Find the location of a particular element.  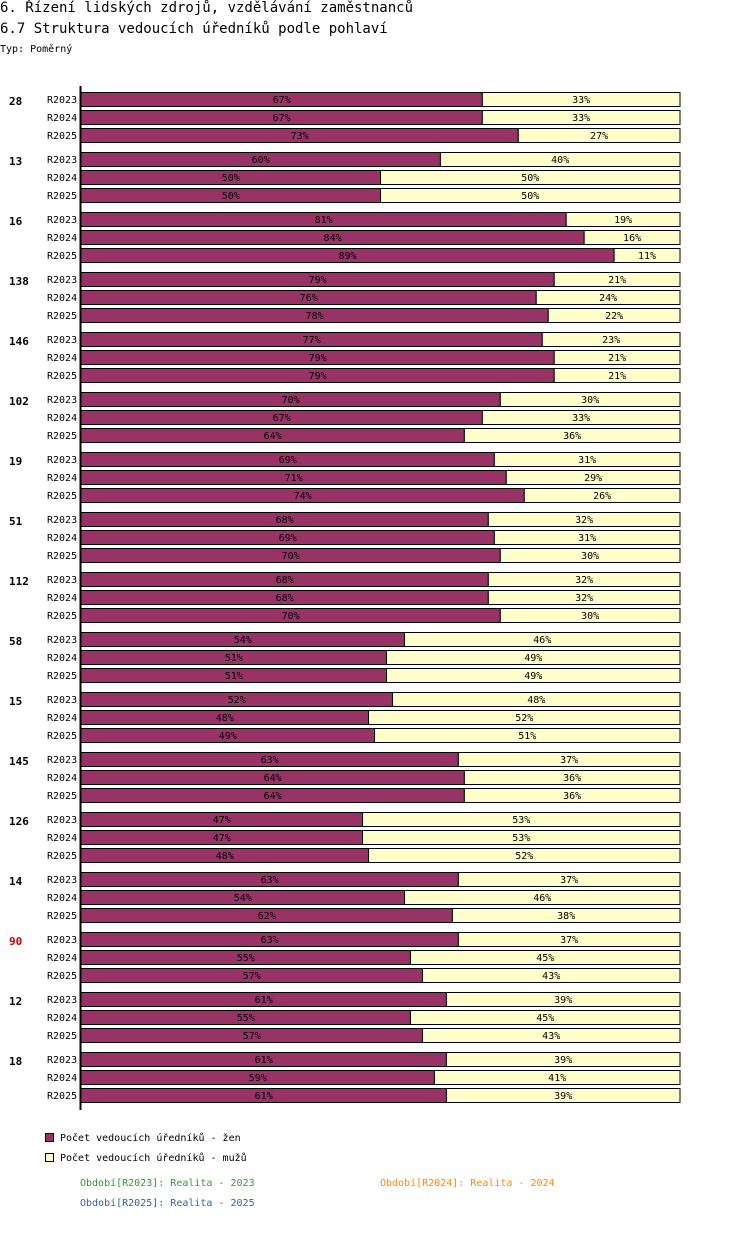

data-label-women: 59% is located at coordinates (258, 1078).